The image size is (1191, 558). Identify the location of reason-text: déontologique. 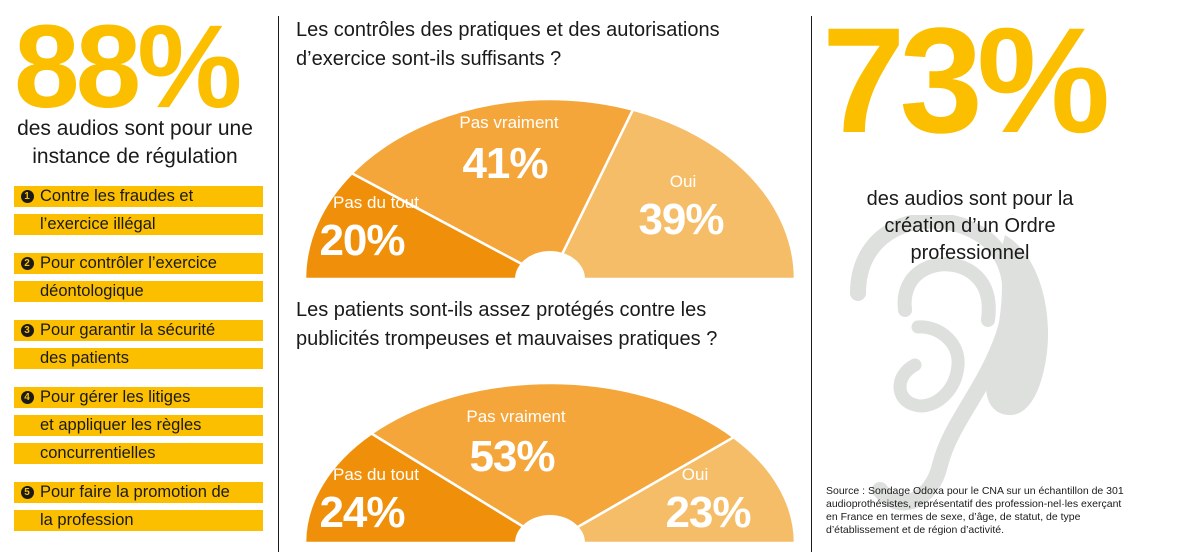
(92, 291).